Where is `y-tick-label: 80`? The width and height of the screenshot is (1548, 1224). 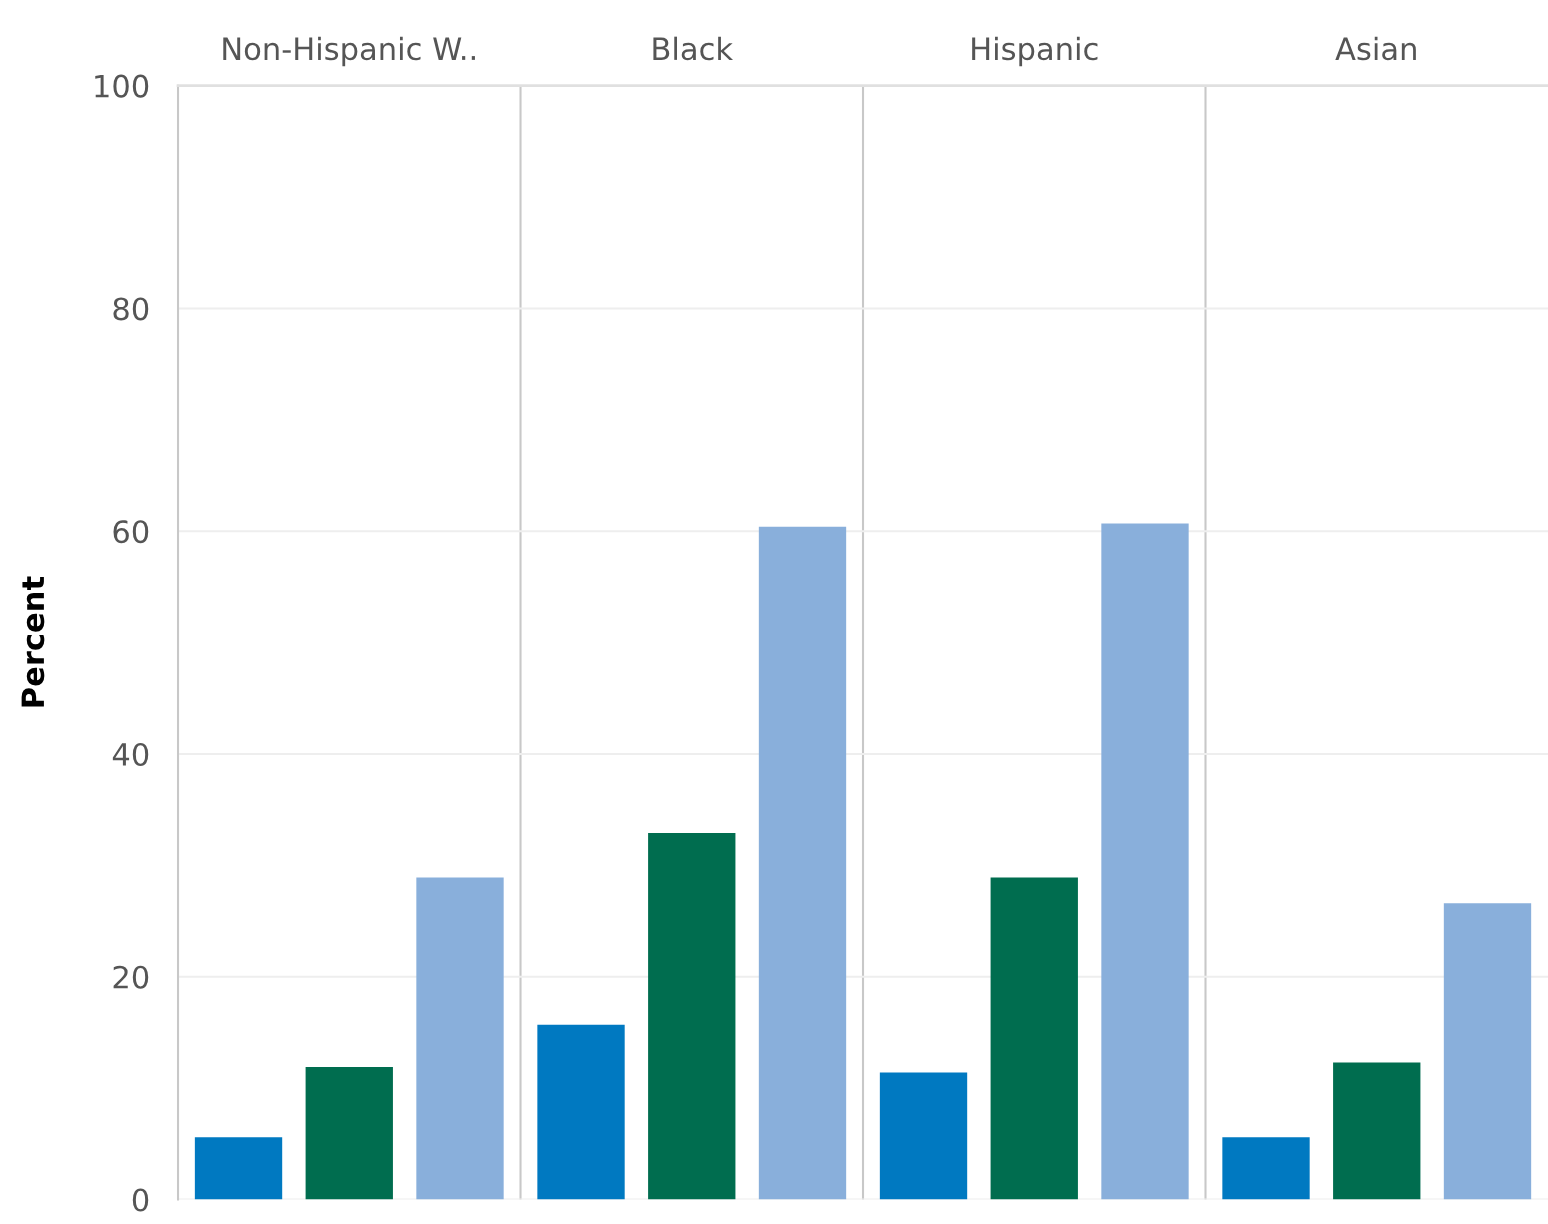 y-tick-label: 80 is located at coordinates (131, 309).